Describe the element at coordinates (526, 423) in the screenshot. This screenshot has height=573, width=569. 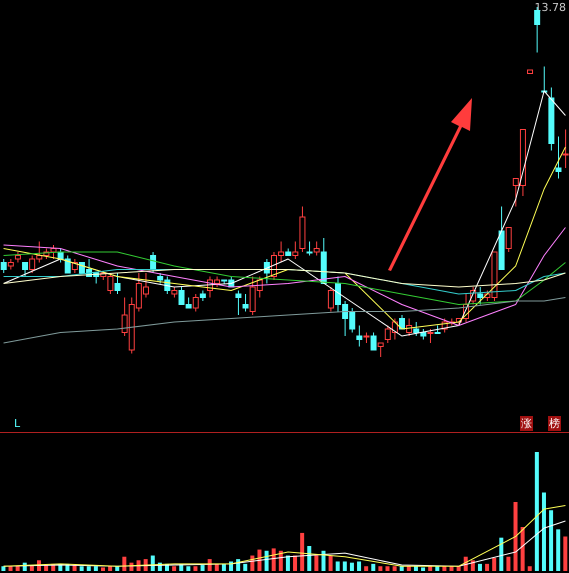
I see `text: 涨` at that location.